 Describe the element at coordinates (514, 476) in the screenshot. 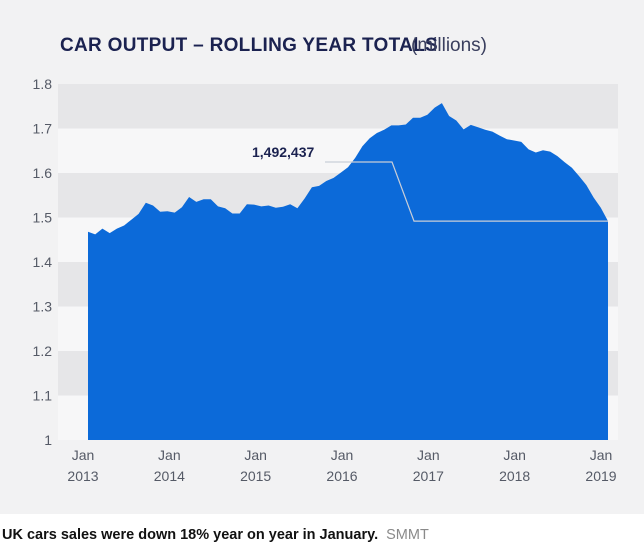

I see `x-tick-year: 2018` at that location.